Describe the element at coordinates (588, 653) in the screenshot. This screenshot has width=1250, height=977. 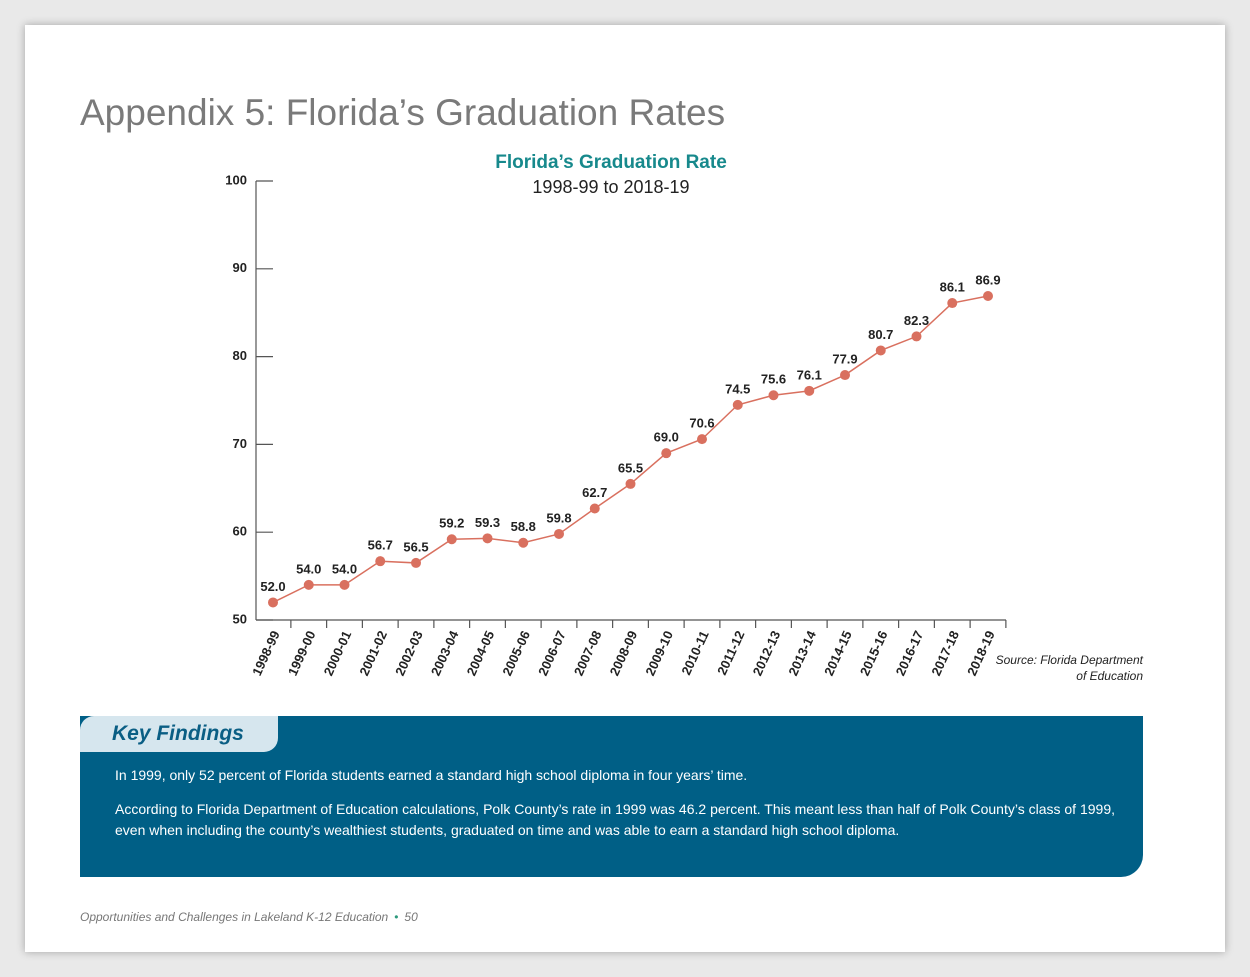
I see `x-tick-label: 2007-08` at that location.